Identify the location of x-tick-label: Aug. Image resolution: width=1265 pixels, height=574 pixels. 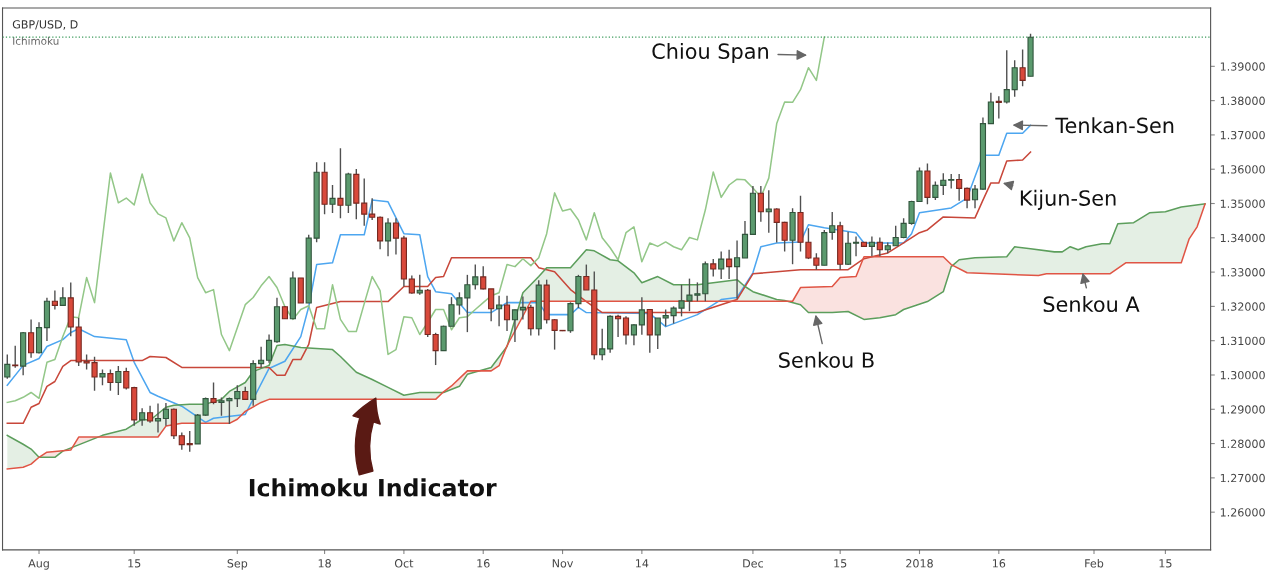
(38, 564).